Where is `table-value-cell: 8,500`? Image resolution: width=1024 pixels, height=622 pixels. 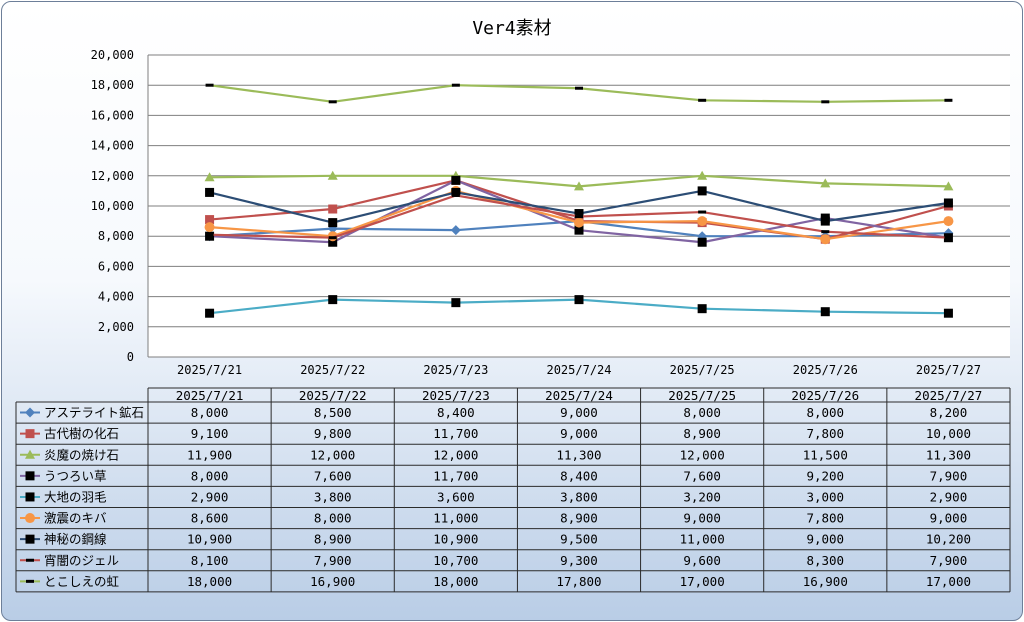 table-value-cell: 8,500 is located at coordinates (333, 412).